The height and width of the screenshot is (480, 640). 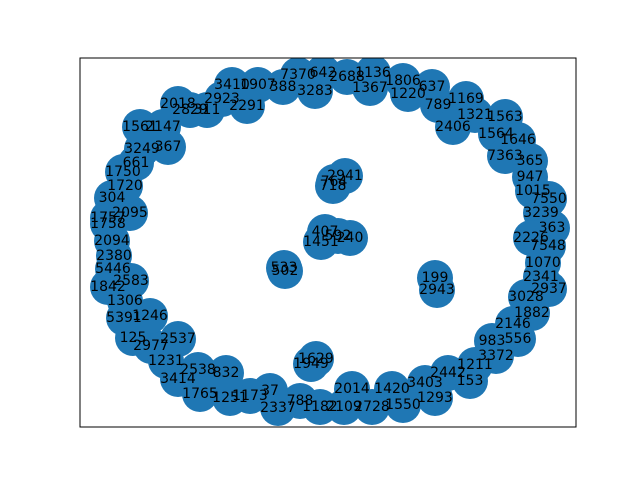 I want to click on node-label: 5446, so click(x=113, y=269).